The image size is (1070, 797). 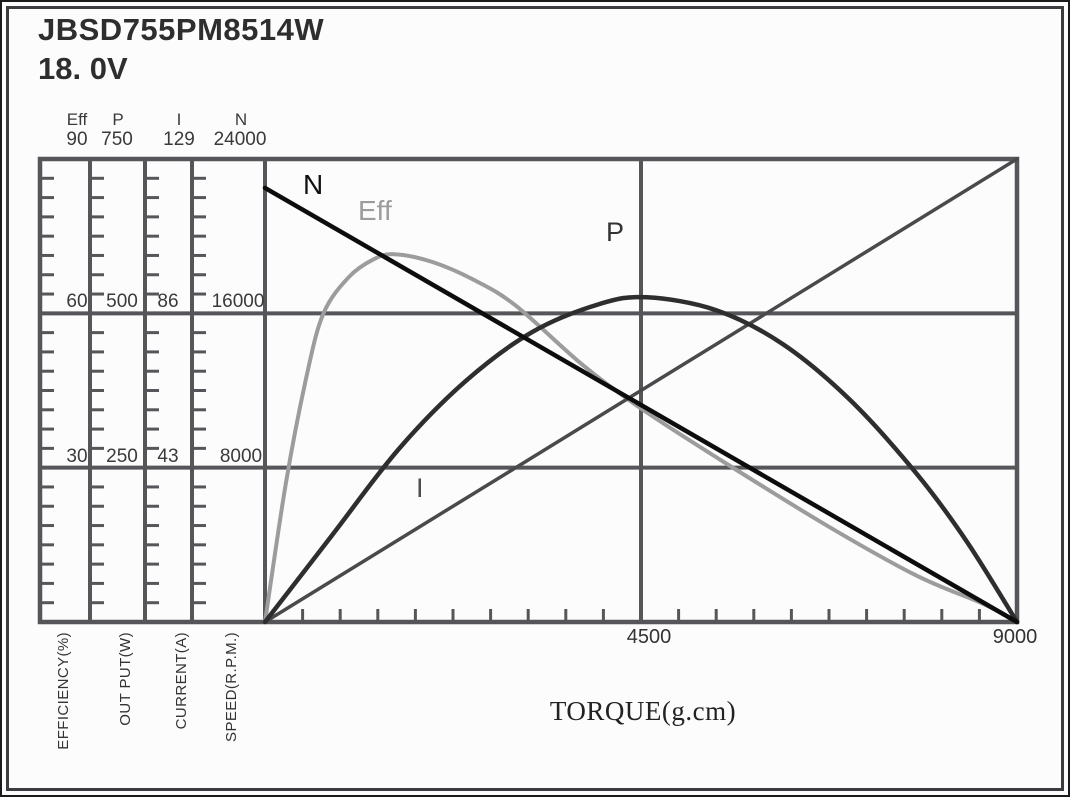 What do you see at coordinates (181, 681) in the screenshot?
I see `axis-unit-current: CURRENT(A)` at bounding box center [181, 681].